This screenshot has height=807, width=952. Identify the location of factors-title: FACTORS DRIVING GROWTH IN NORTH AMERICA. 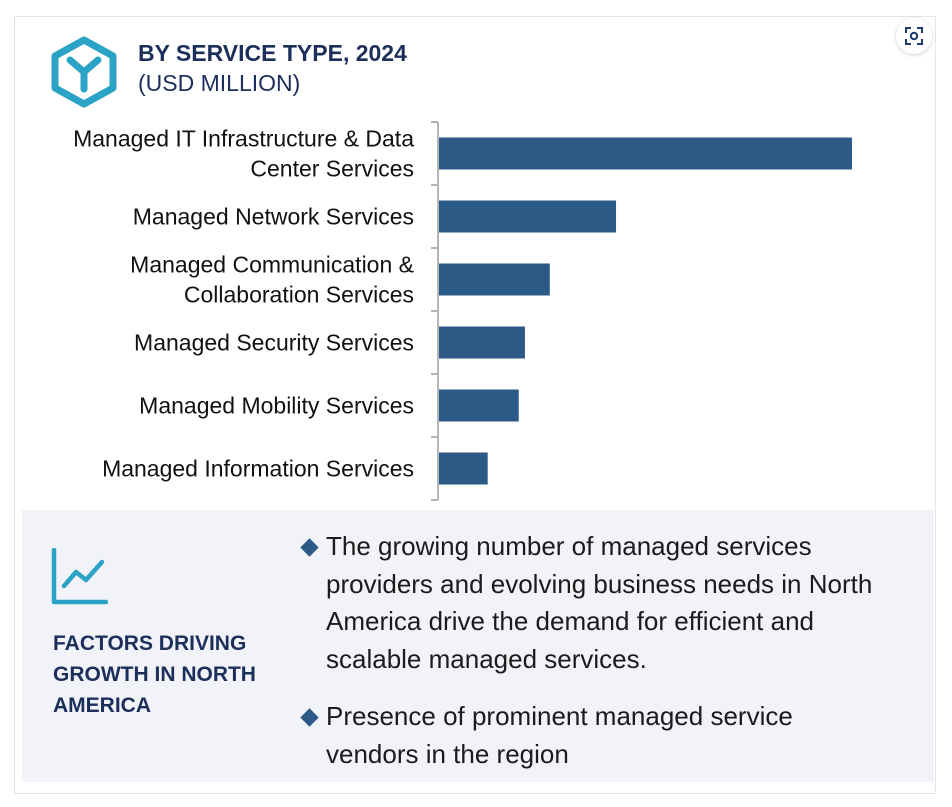
(154, 674).